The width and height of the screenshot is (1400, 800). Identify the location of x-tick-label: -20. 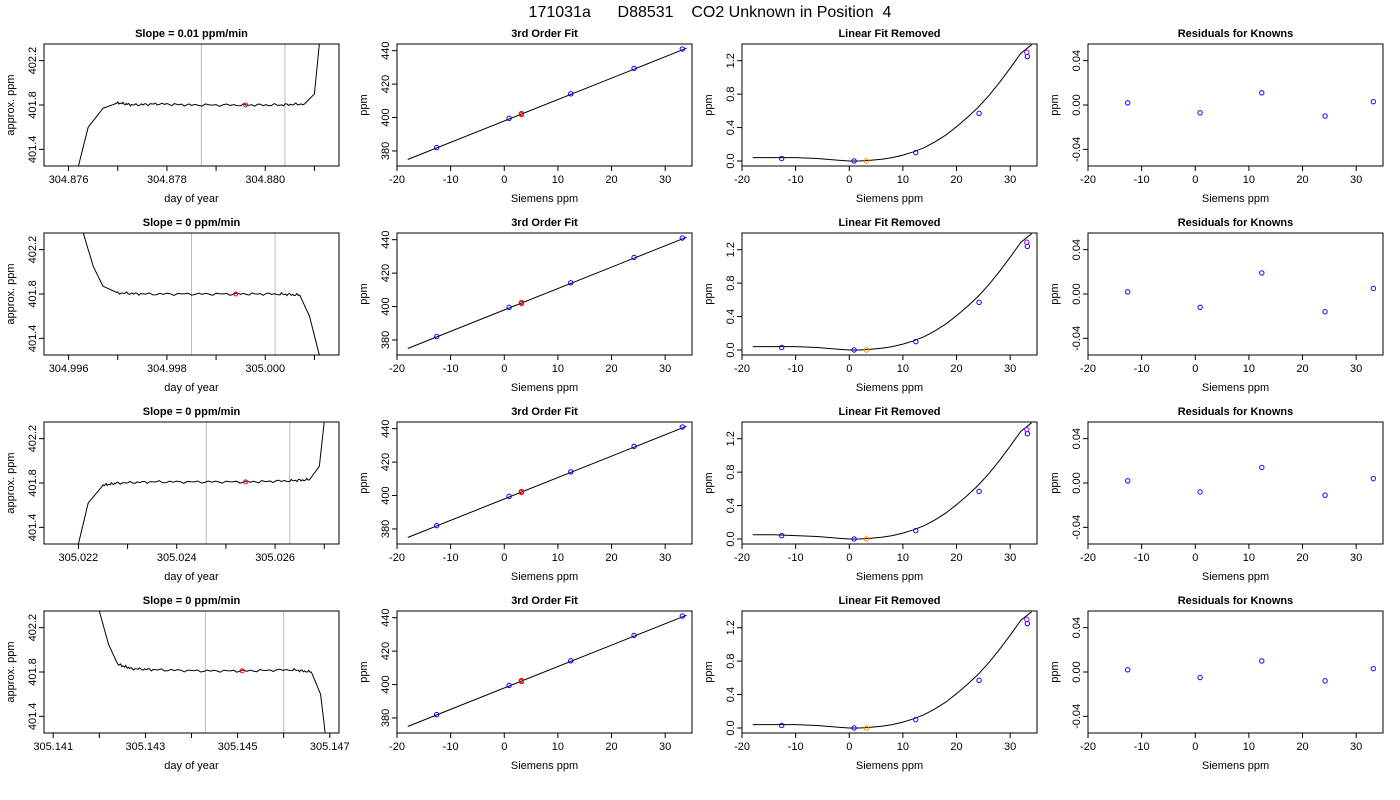
(397, 369).